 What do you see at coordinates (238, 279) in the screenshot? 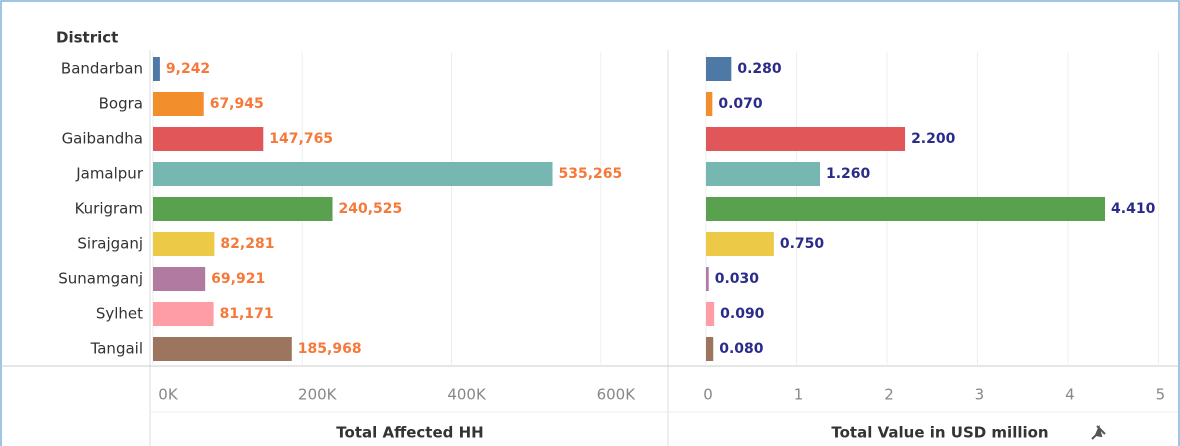
I see `value-label: 69,921` at bounding box center [238, 279].